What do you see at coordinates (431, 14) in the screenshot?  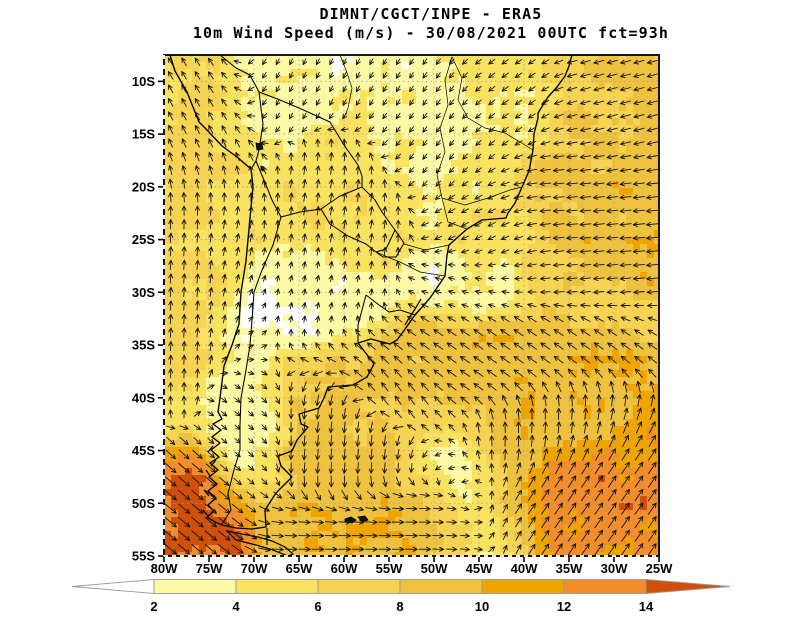 I see `figure-title: DIMNT/CGCT/INPE - ERA5` at bounding box center [431, 14].